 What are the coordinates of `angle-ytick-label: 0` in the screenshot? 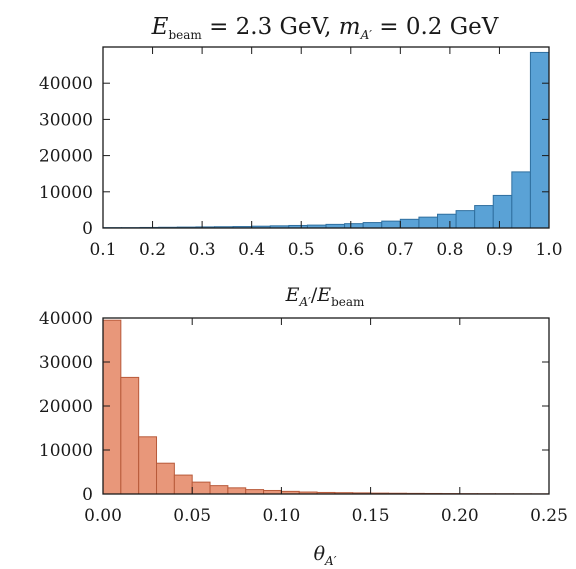 It's located at (87, 495).